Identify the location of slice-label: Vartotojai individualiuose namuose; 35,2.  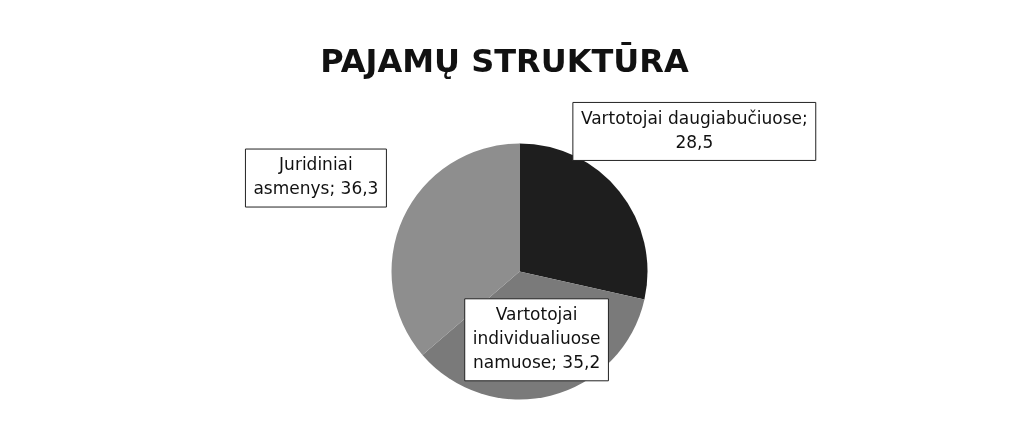
(536, 338).